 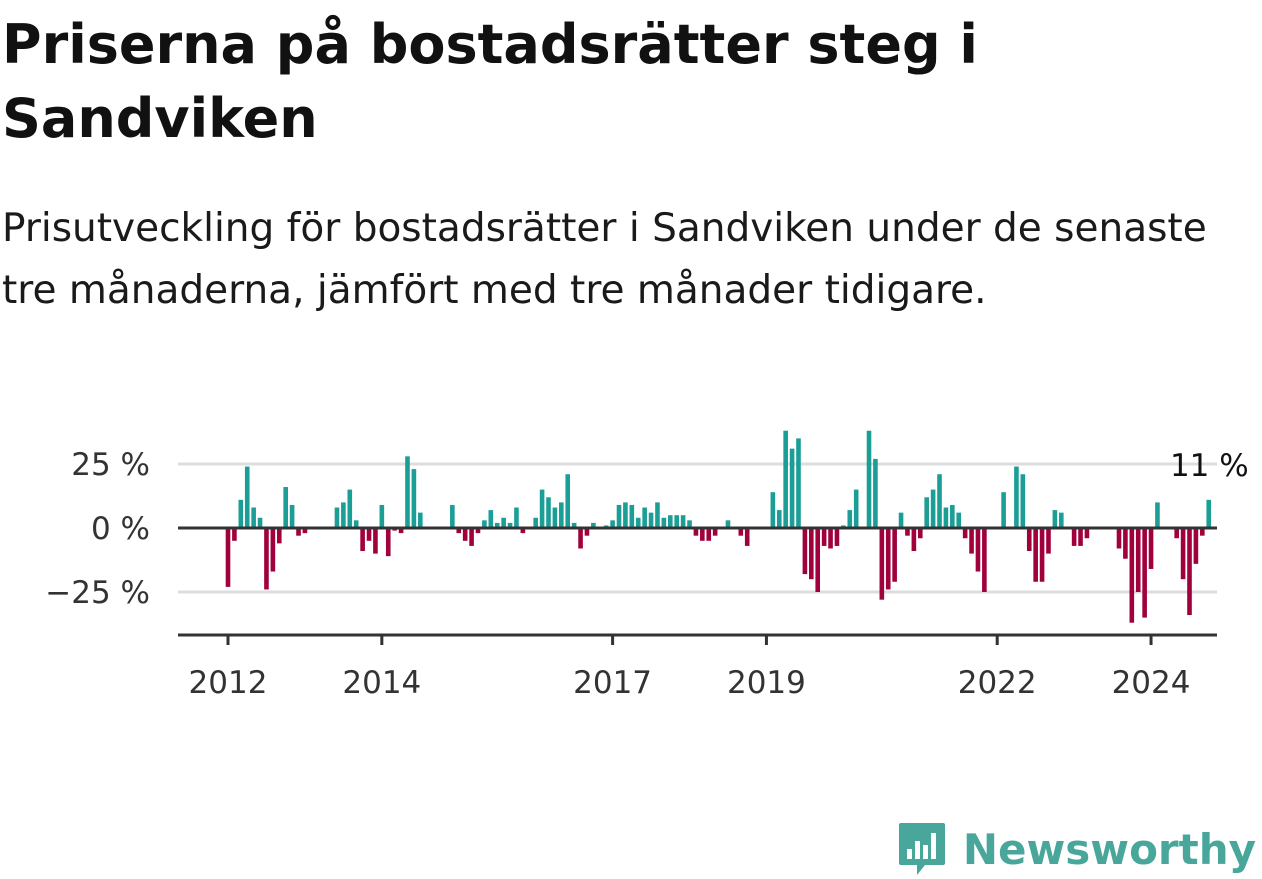 I want to click on x-axis-ticks: 2012 2014 2017 2019 2022 2024, so click(x=689, y=668).